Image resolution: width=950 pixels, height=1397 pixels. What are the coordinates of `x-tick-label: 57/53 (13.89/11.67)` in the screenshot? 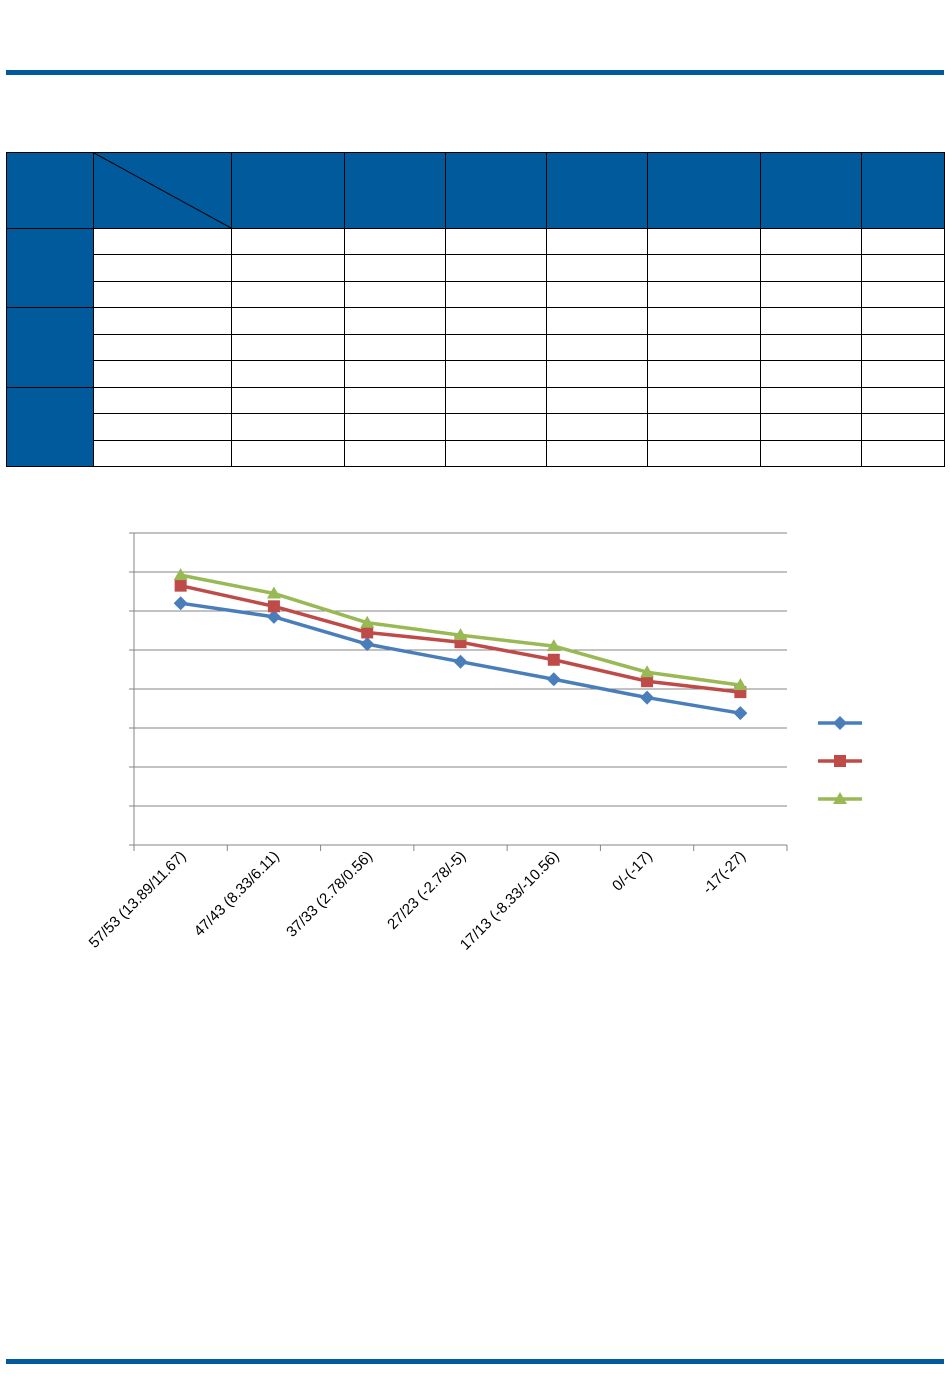 It's located at (138, 900).